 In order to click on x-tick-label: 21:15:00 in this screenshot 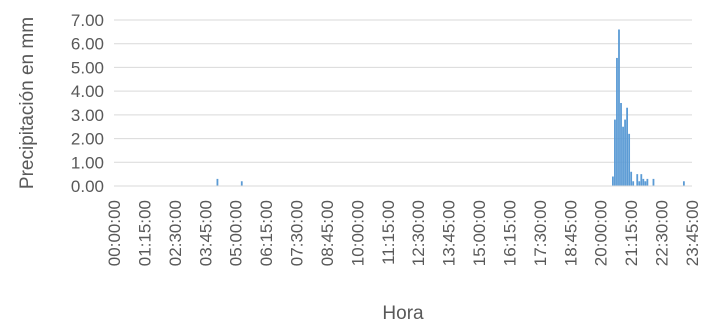, I will do `click(631, 233)`.